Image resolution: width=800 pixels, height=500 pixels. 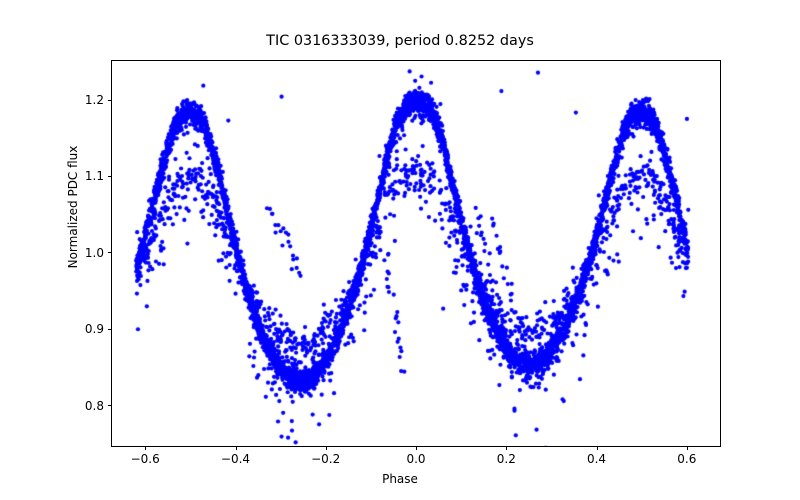 I want to click on chart-title: TIC 0316333039, period 0.8252 days, so click(x=400, y=41).